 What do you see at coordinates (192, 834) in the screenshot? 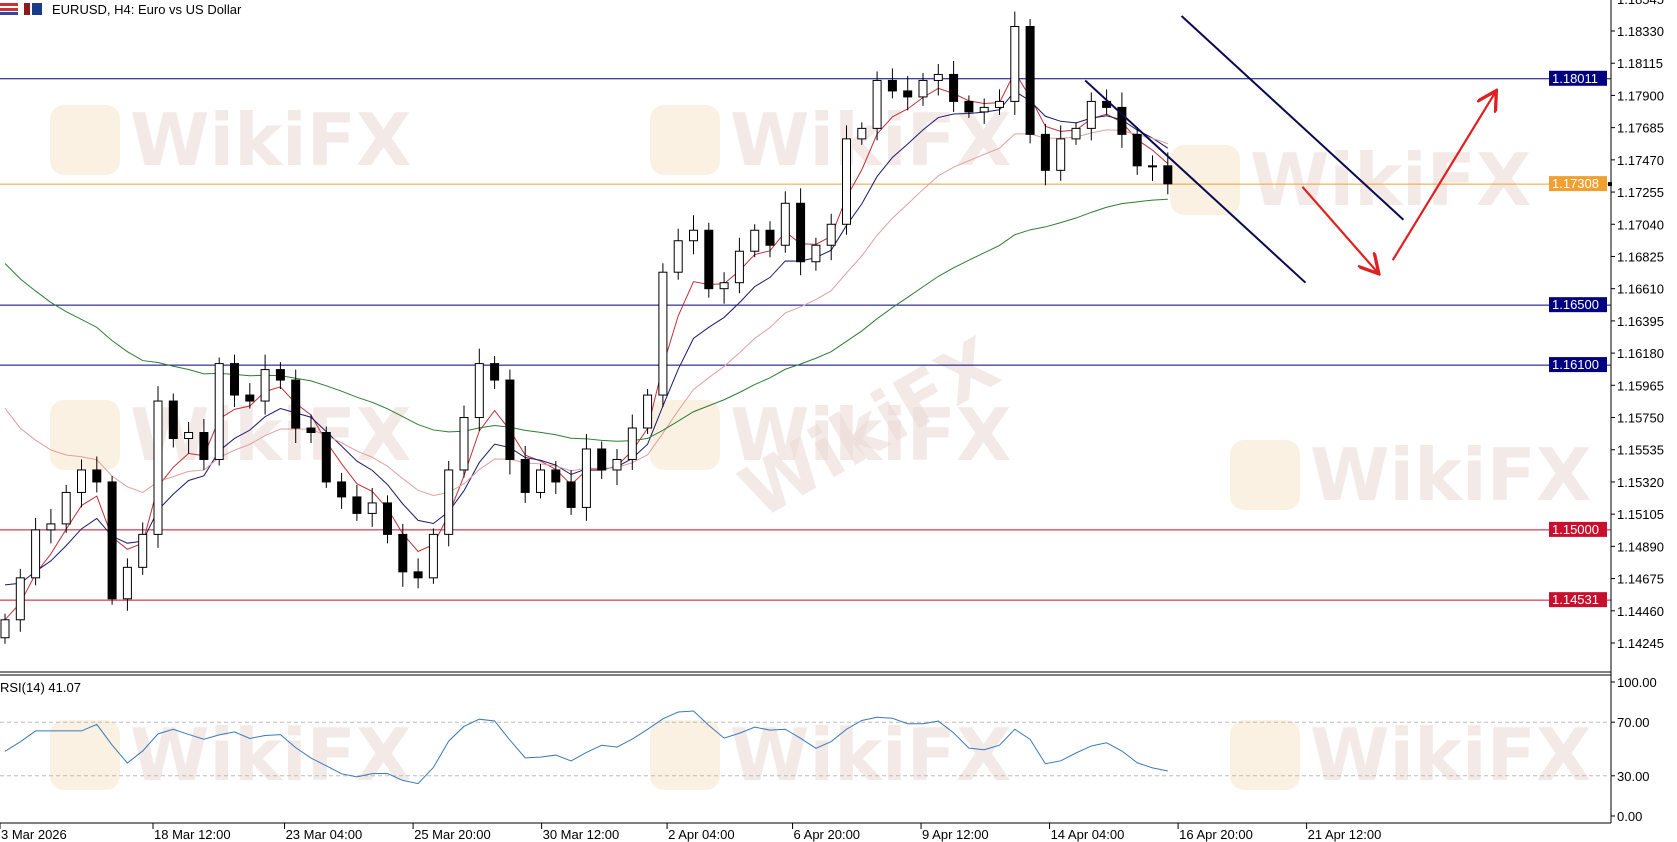
I see `time-tick-label: 18 Mar 12:00` at bounding box center [192, 834].